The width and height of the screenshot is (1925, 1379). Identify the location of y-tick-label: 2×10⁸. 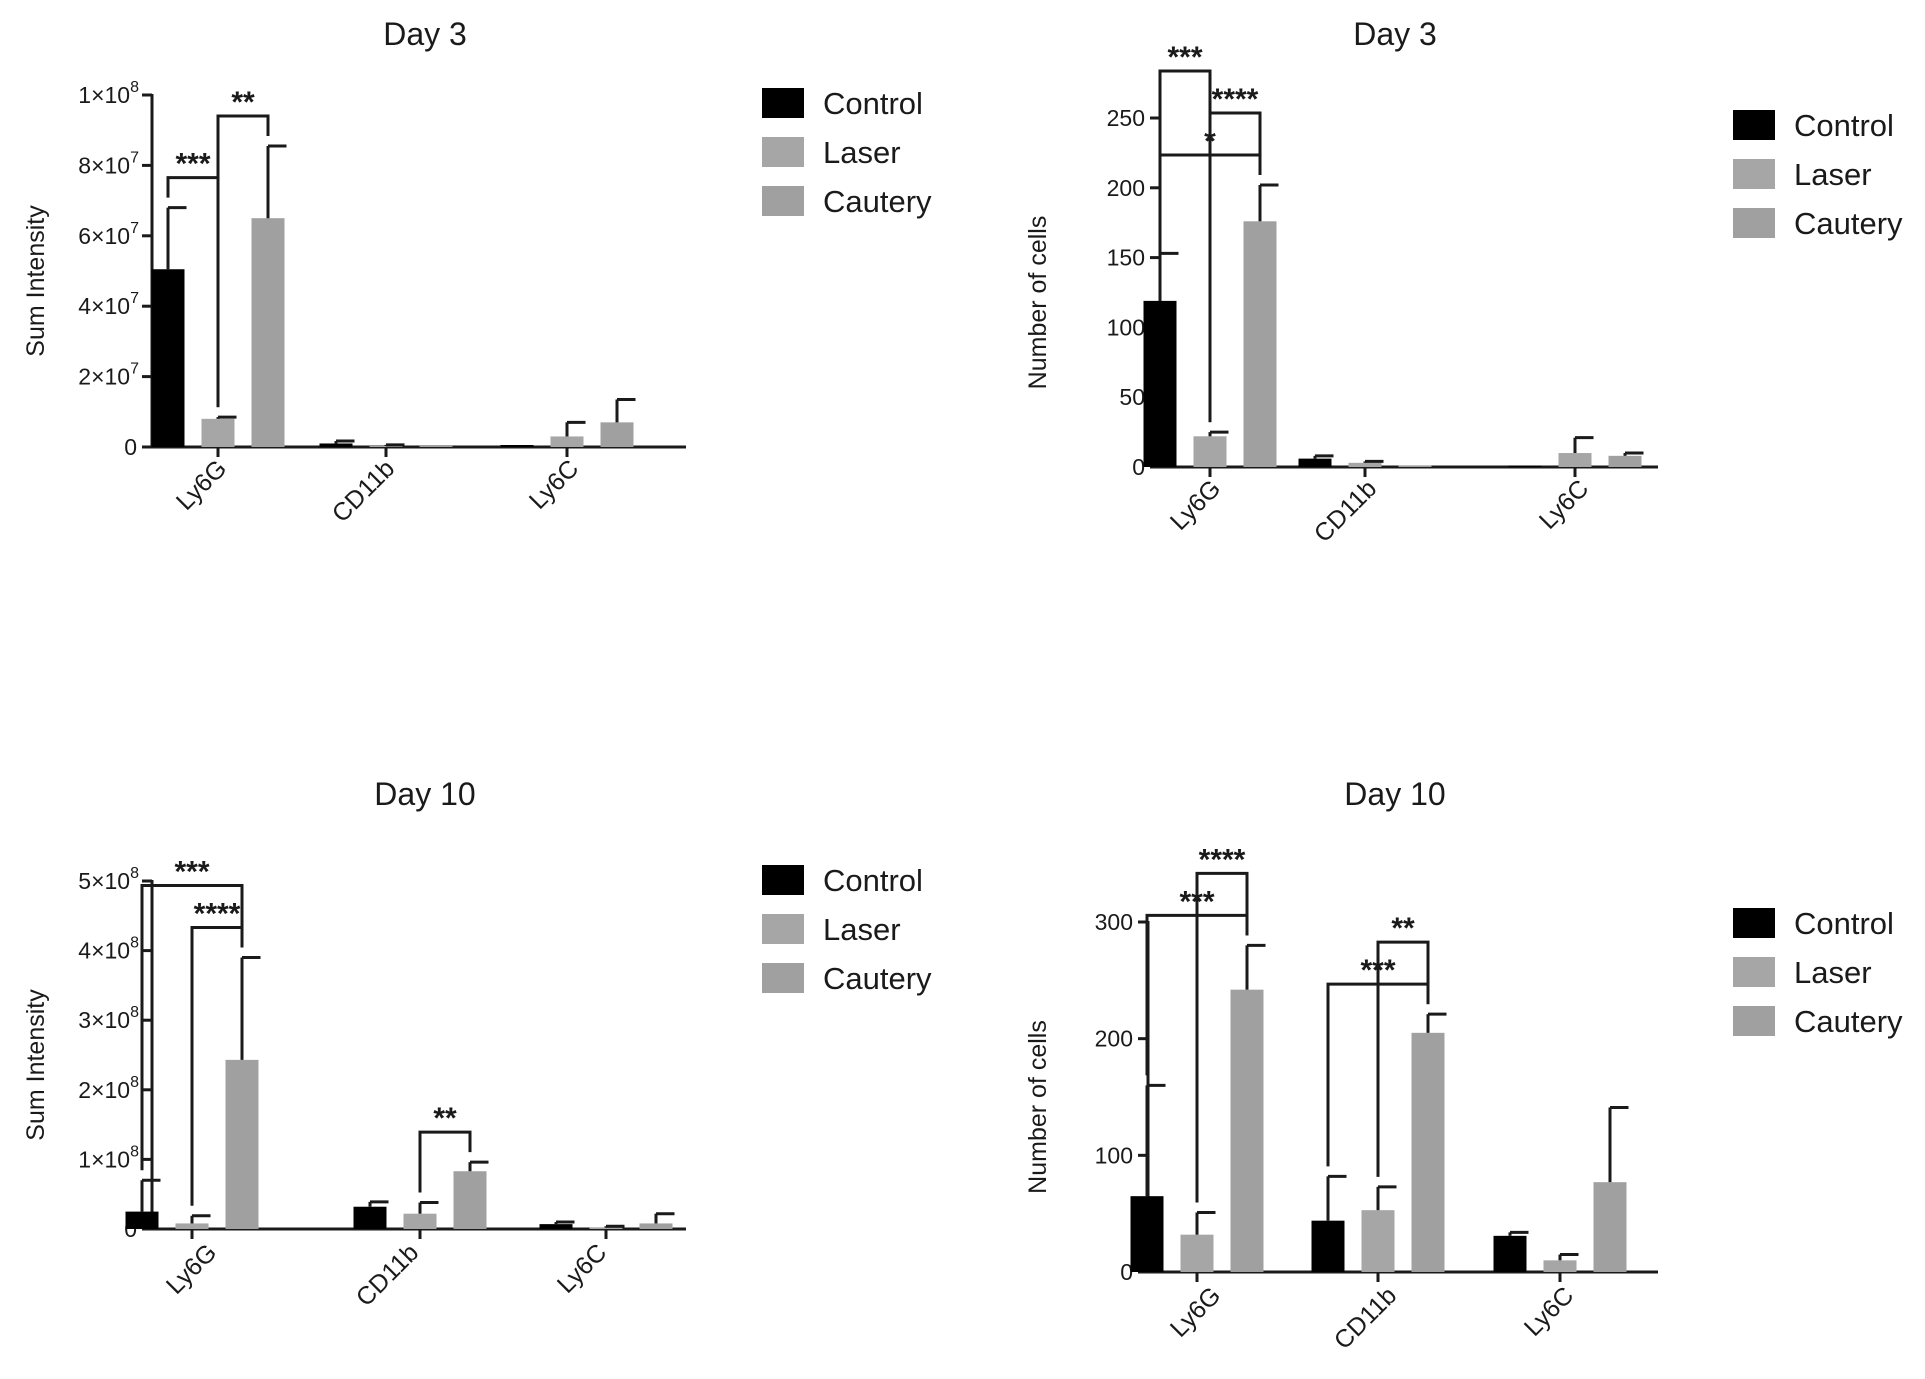
(108, 1088).